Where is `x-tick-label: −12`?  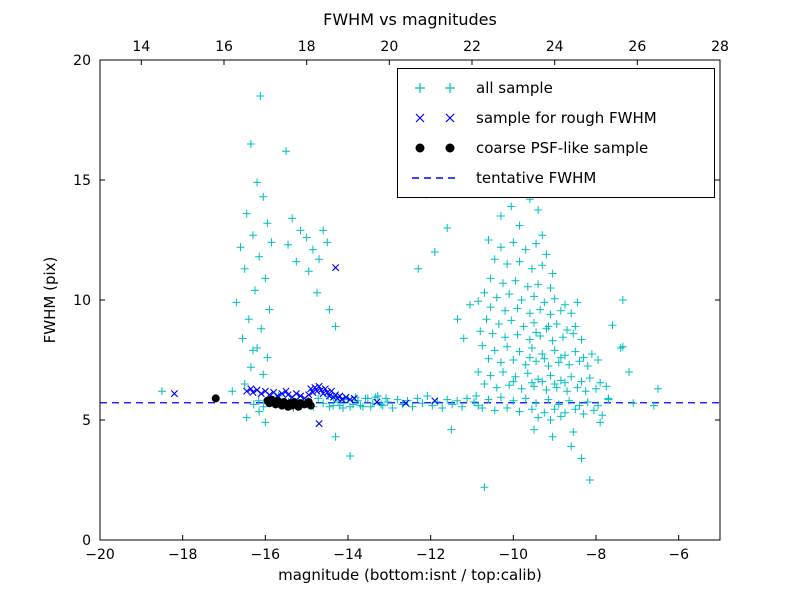
x-tick-label: −12 is located at coordinates (431, 555).